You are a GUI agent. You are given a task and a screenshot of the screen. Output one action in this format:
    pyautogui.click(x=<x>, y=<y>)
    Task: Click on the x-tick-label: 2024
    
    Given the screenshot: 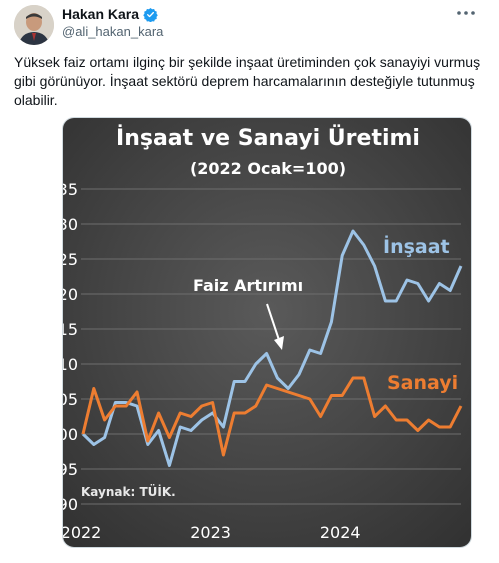 What is the action you would take?
    pyautogui.click(x=340, y=532)
    